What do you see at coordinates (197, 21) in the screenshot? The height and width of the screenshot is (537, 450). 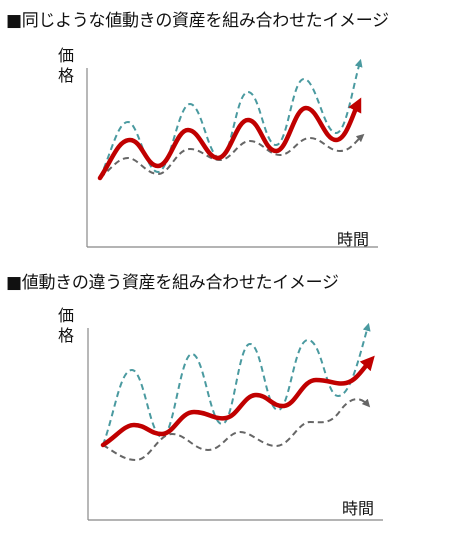 I see `panel-heading: ■同じような値動きの資産を組み合わせたイメージ` at bounding box center [197, 21].